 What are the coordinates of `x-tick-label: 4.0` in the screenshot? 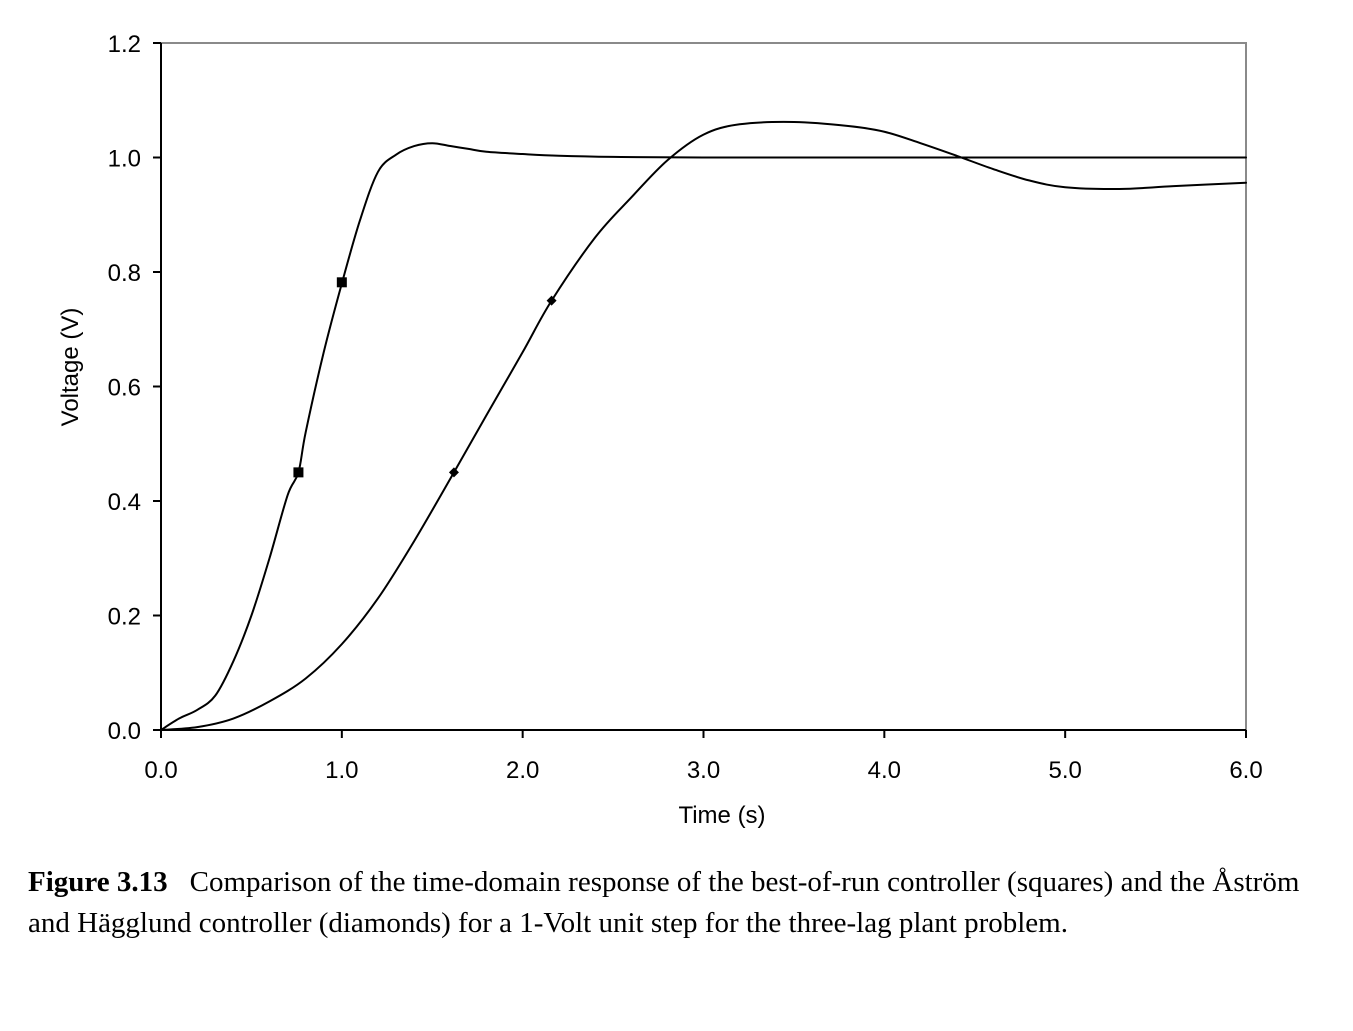 It's located at (884, 770).